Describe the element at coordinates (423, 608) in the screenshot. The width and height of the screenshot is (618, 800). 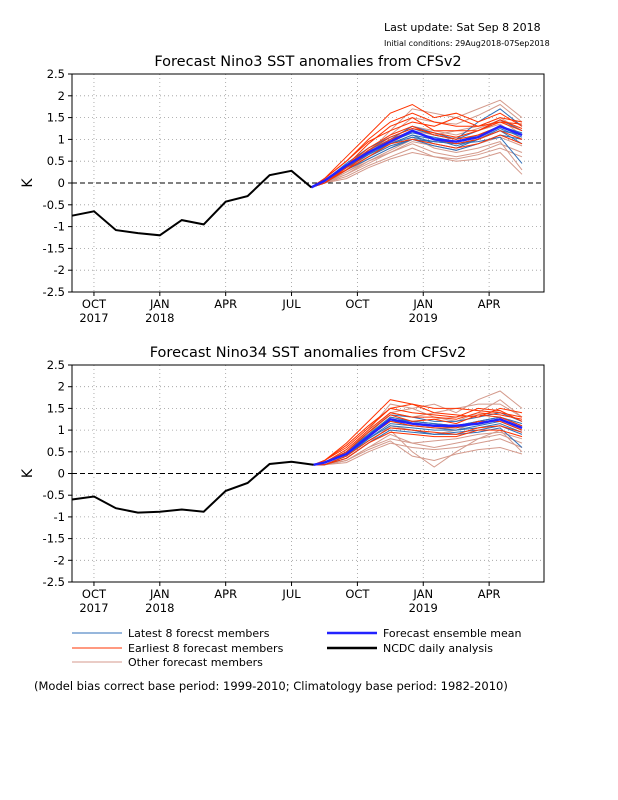
I see `nino34-year-label: 2019` at that location.